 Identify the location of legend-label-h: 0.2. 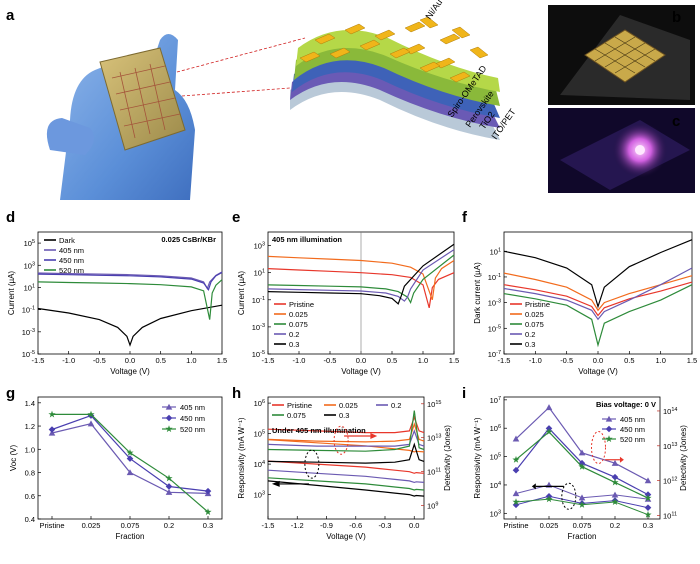
(396, 405).